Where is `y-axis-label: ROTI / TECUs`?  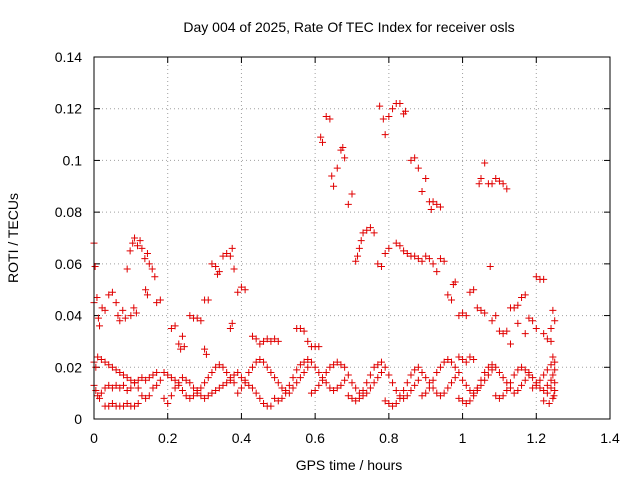 y-axis-label: ROTI / TECUs is located at coordinates (13, 238).